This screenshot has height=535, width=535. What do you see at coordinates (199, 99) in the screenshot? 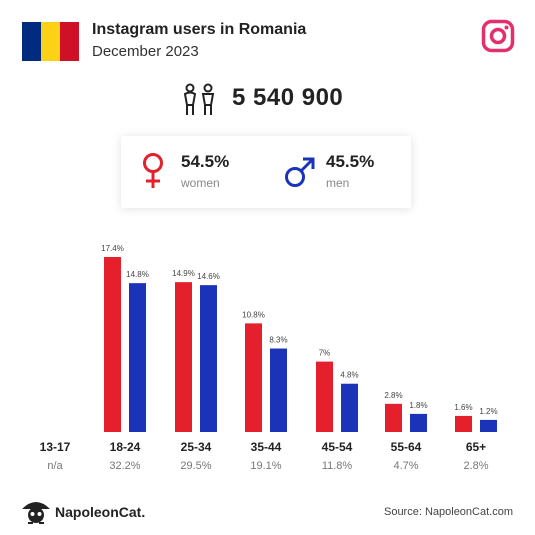
I see `users-icon` at bounding box center [199, 99].